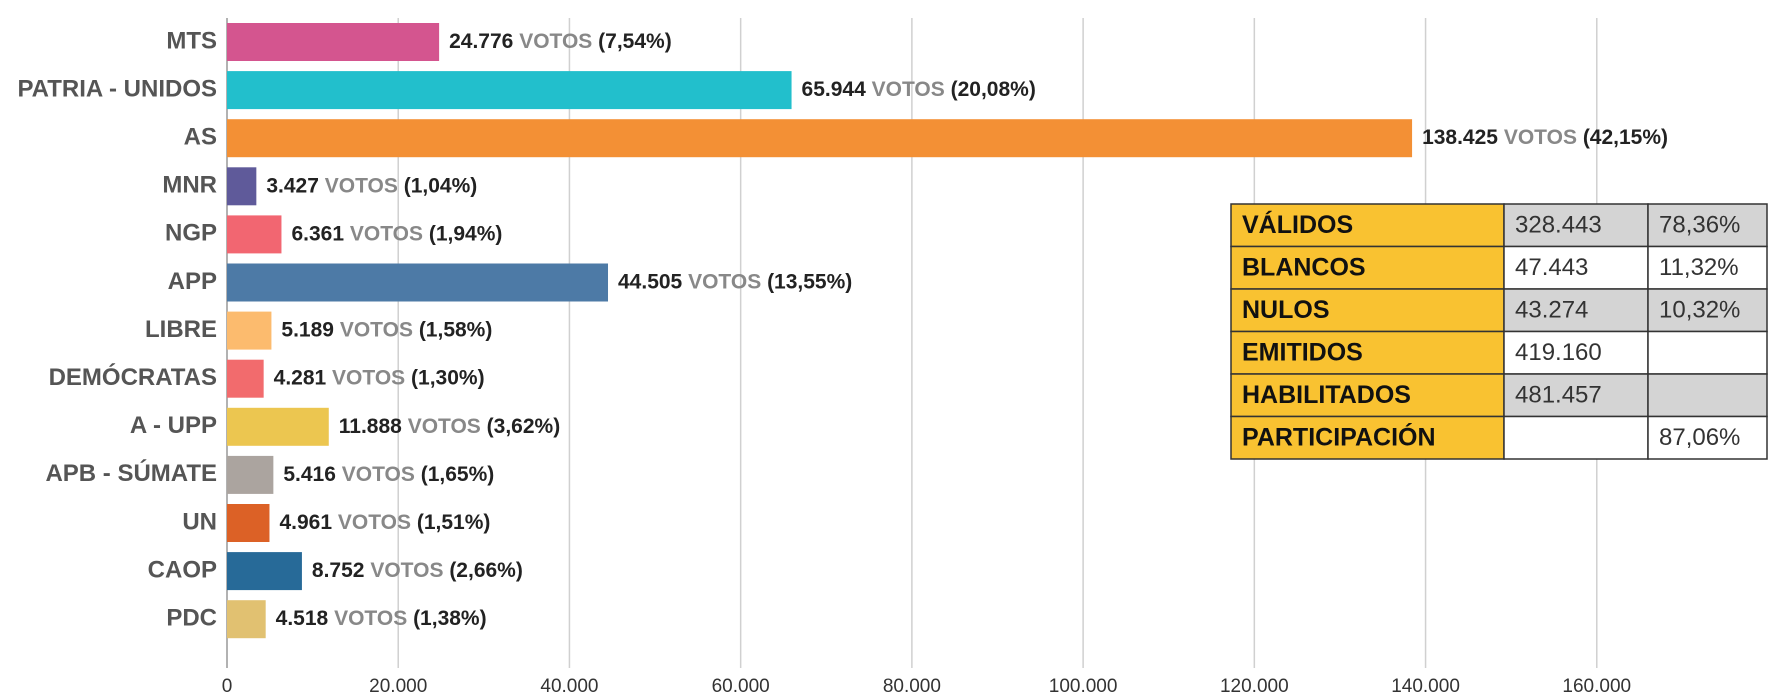 The height and width of the screenshot is (700, 1778). Describe the element at coordinates (307, 329) in the screenshot. I see `value-label: 5.189` at that location.